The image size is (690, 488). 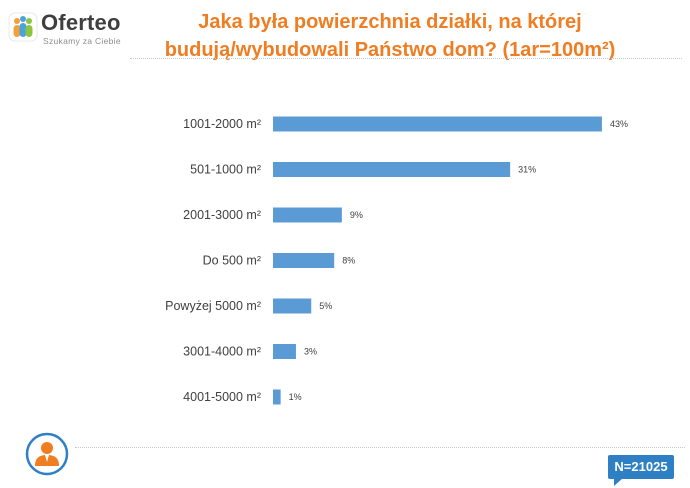 I want to click on category-label: Powyżej 5000 m², so click(x=213, y=306).